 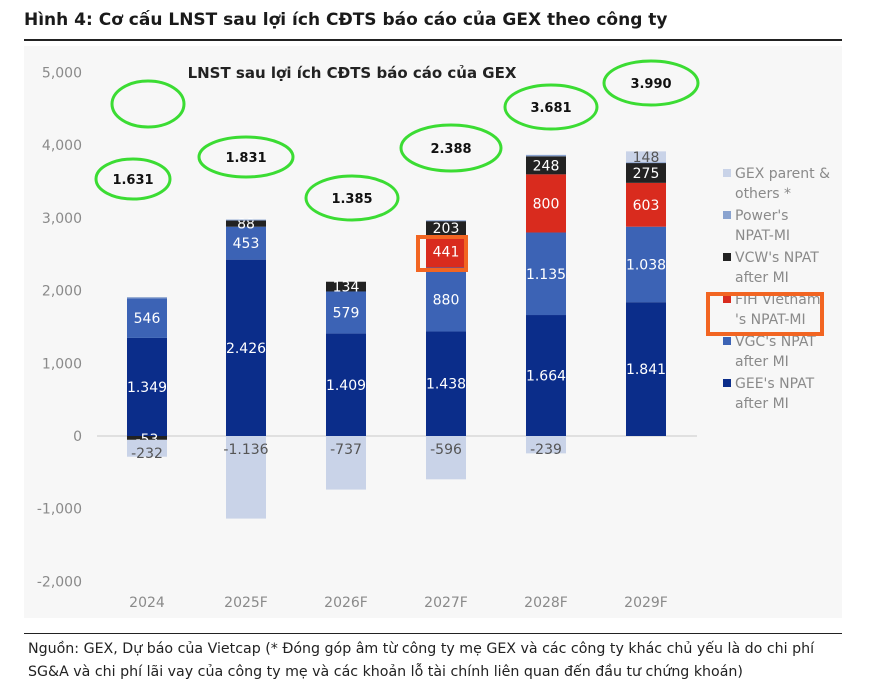 What do you see at coordinates (59, 582) in the screenshot?
I see `y-tick-label: -2,000` at bounding box center [59, 582].